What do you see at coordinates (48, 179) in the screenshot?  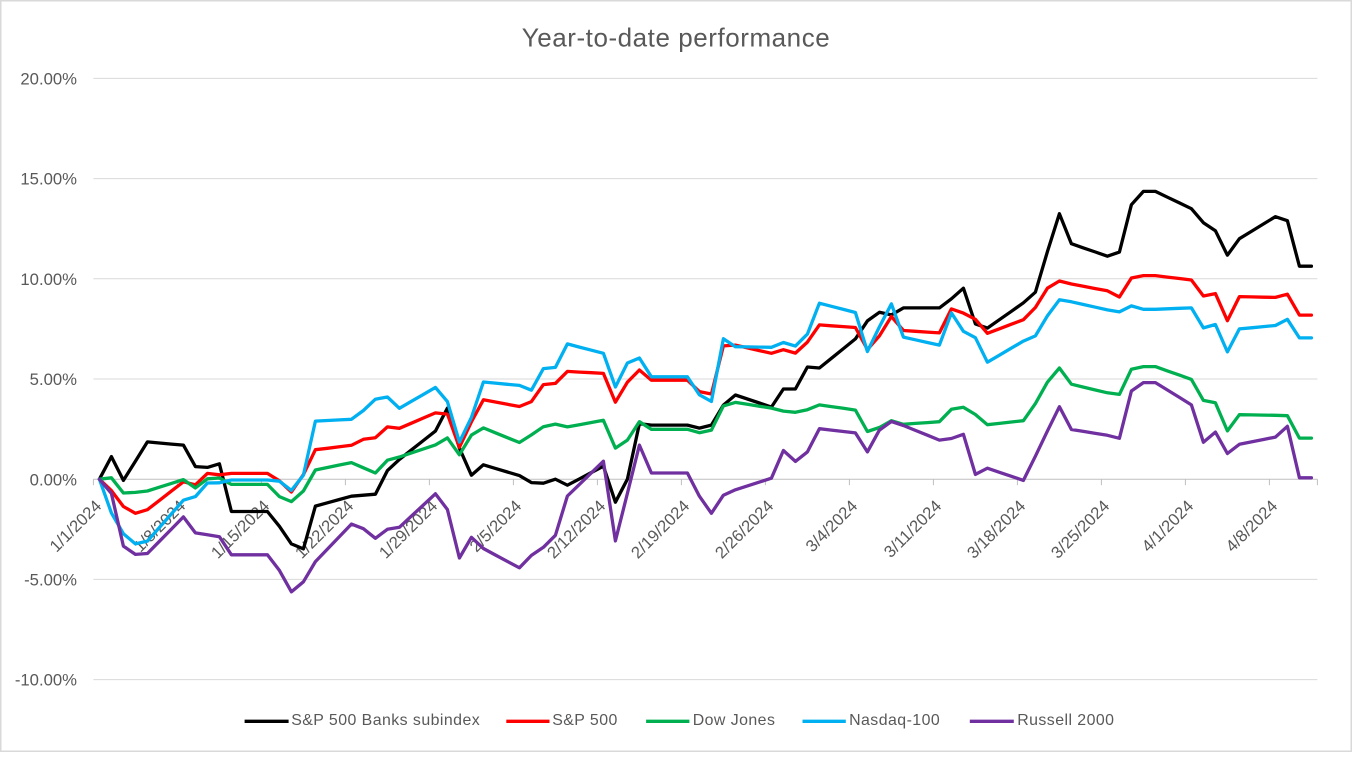 I see `svg-text: 15.00%` at bounding box center [48, 179].